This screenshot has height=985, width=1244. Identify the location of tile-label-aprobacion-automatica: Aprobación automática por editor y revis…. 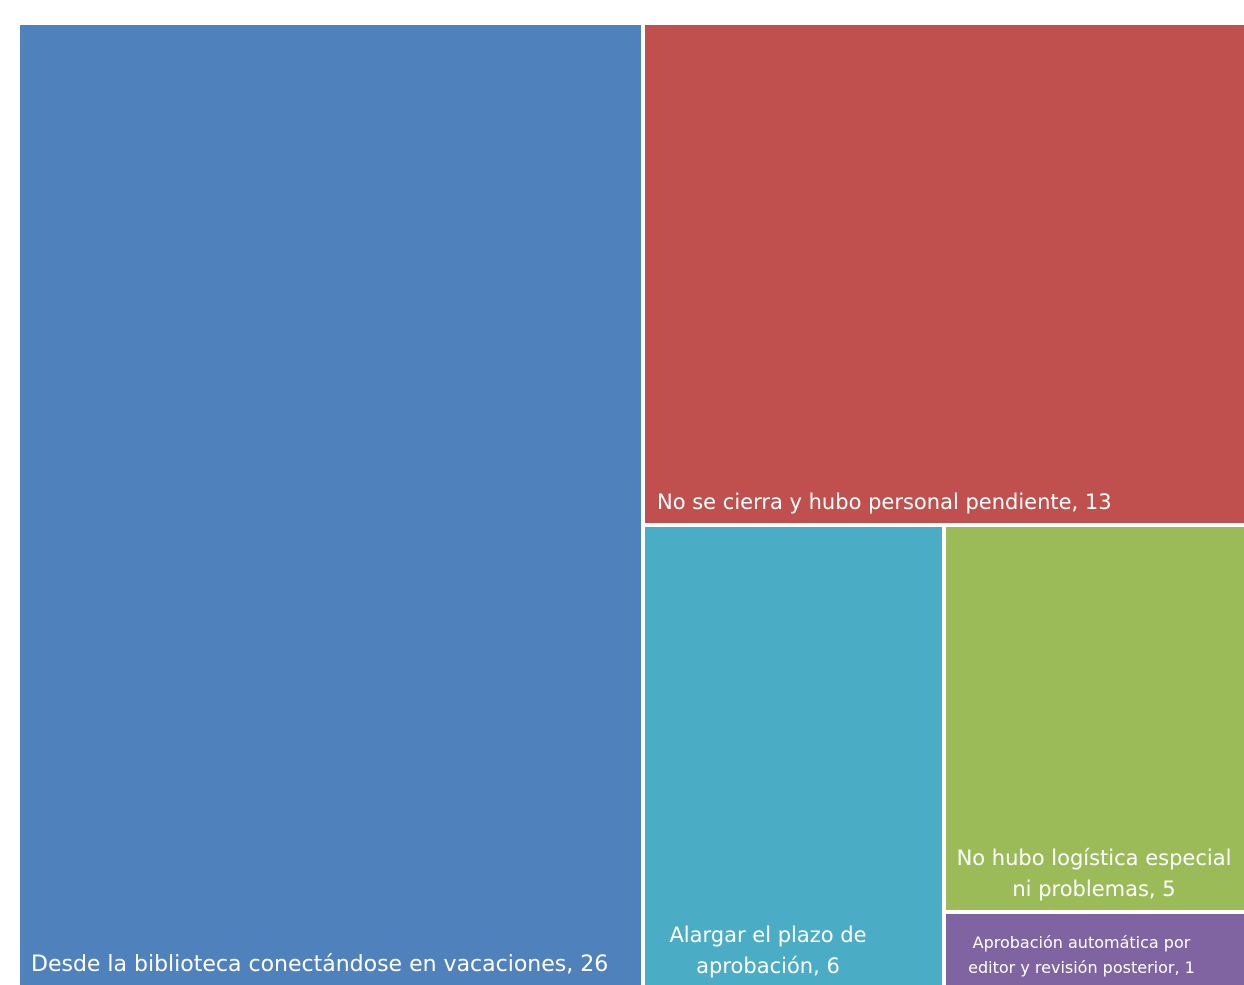
(1081, 955).